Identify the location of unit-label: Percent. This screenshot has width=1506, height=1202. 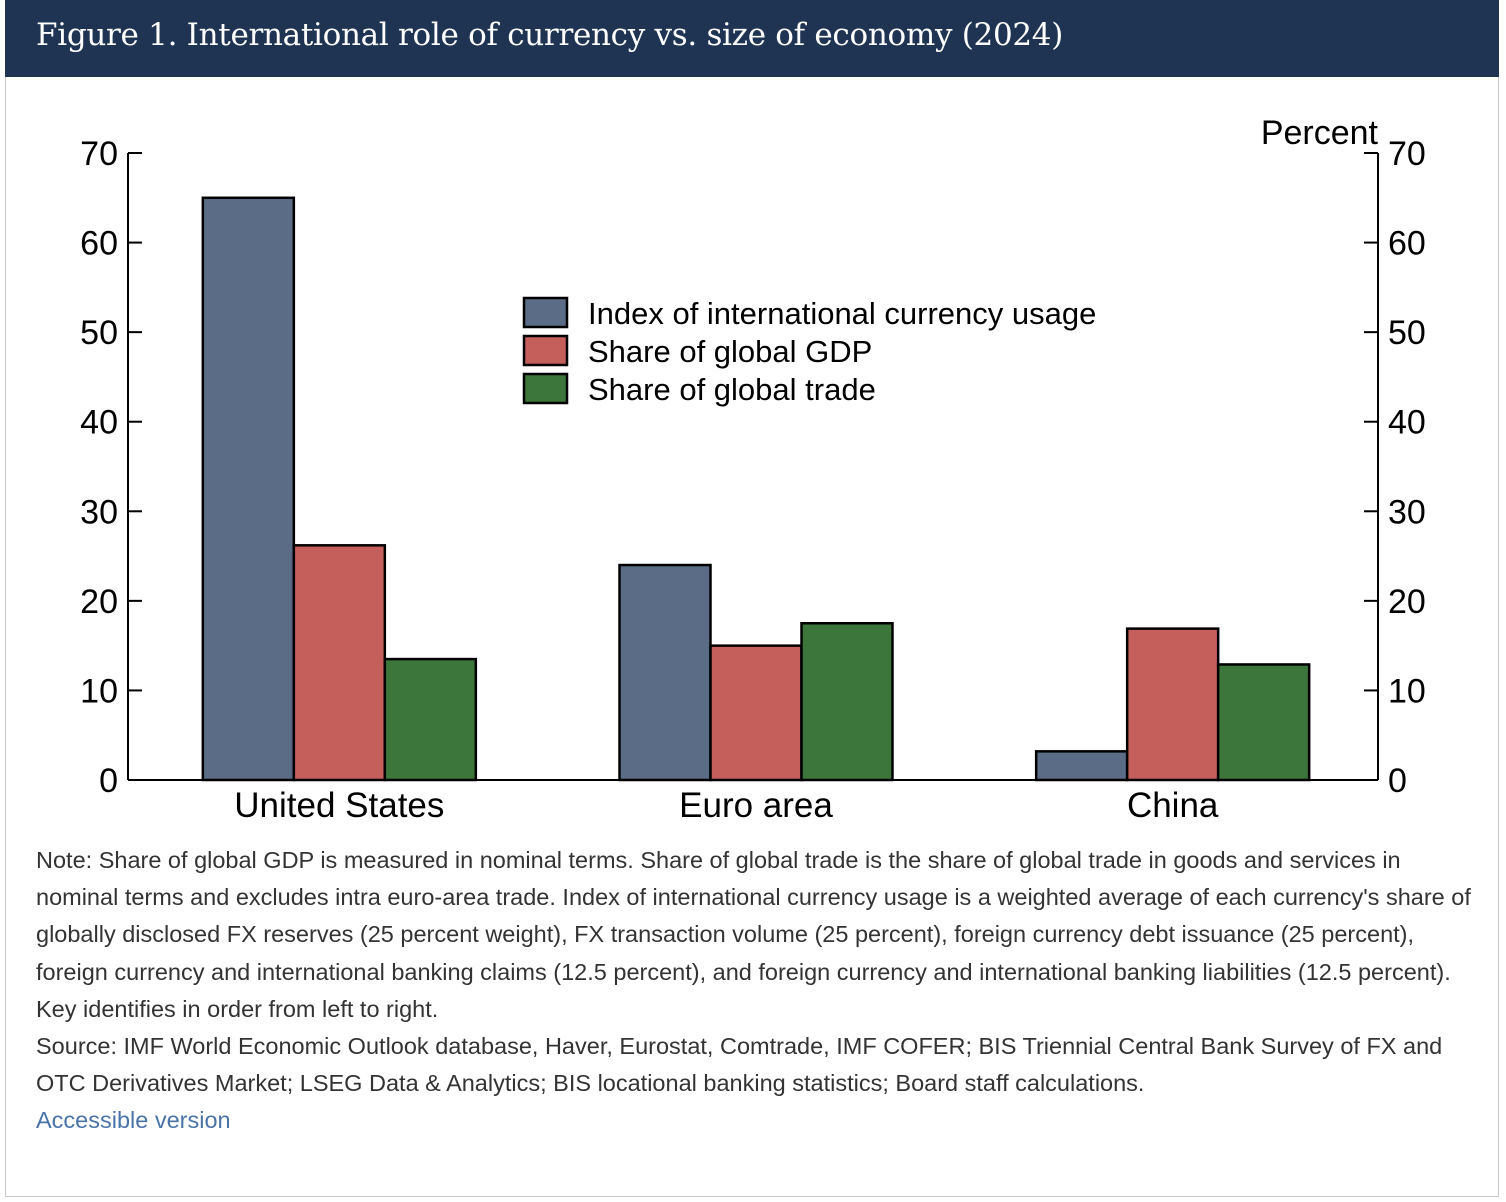
(1320, 133).